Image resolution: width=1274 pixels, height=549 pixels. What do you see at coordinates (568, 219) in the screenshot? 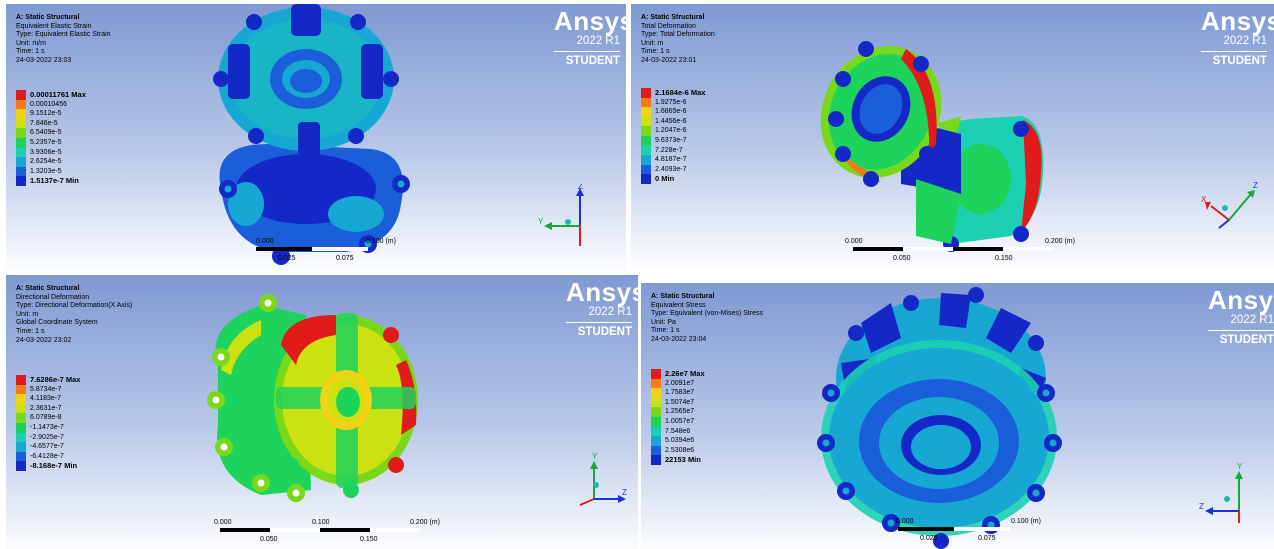
I see `axis-triad: Z Y` at bounding box center [568, 219].